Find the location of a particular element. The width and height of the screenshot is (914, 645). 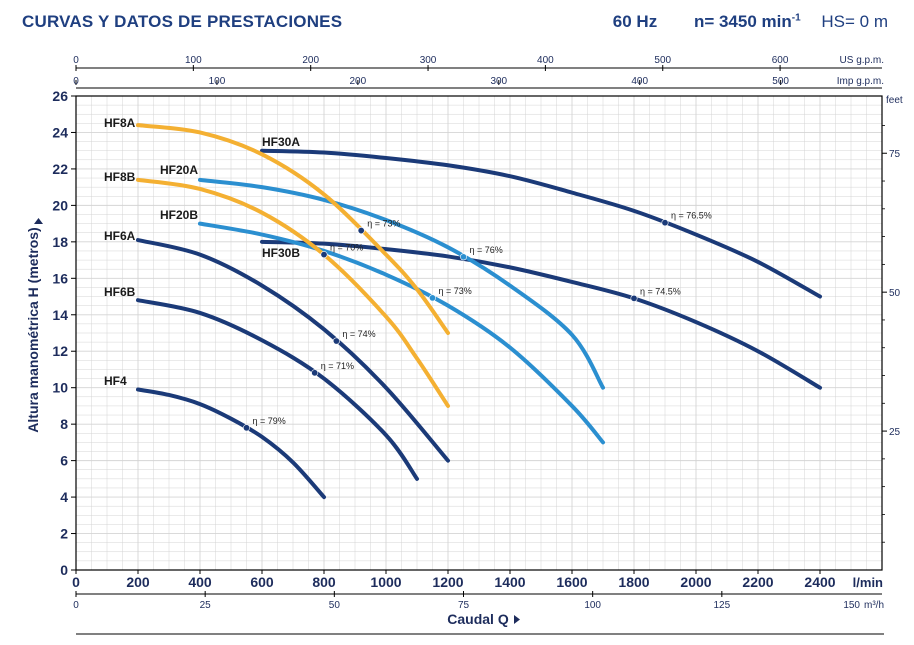

y-axis-arrow-icon is located at coordinates (38, 221).